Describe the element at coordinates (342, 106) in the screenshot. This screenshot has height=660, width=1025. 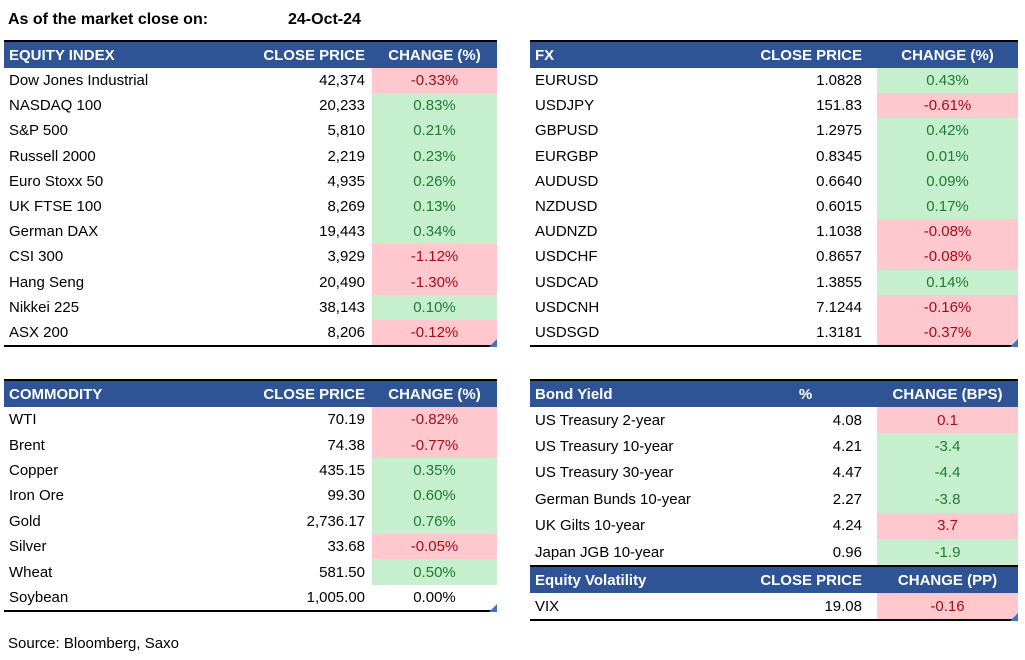
I see `close-price-cell: 20,233` at that location.